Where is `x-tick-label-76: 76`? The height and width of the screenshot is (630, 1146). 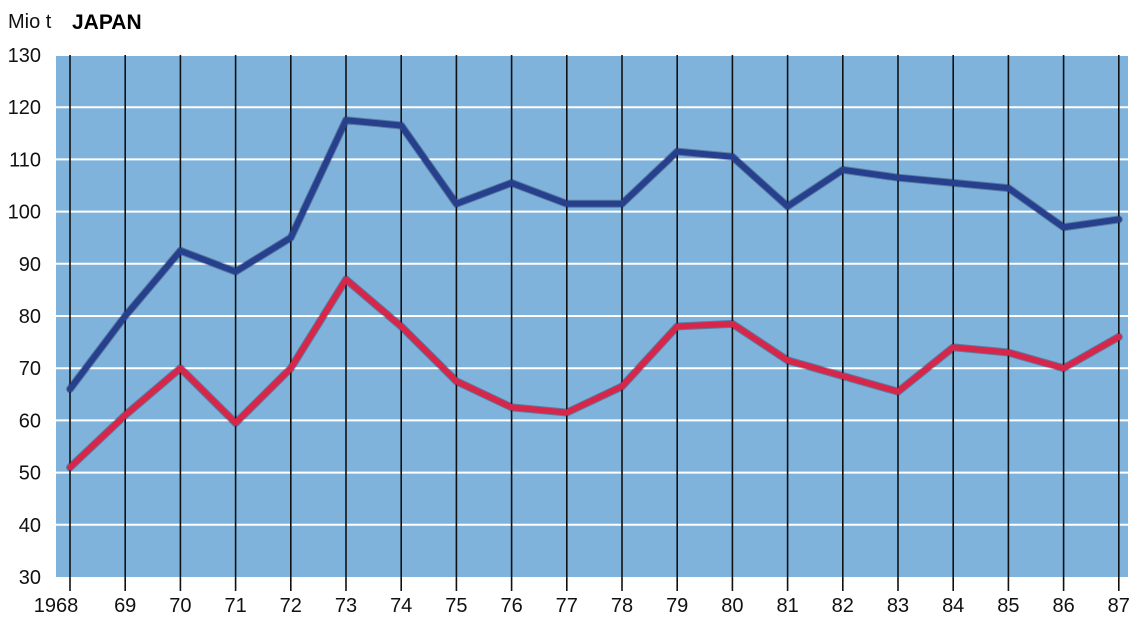
x-tick-label-76: 76 is located at coordinates (511, 606).